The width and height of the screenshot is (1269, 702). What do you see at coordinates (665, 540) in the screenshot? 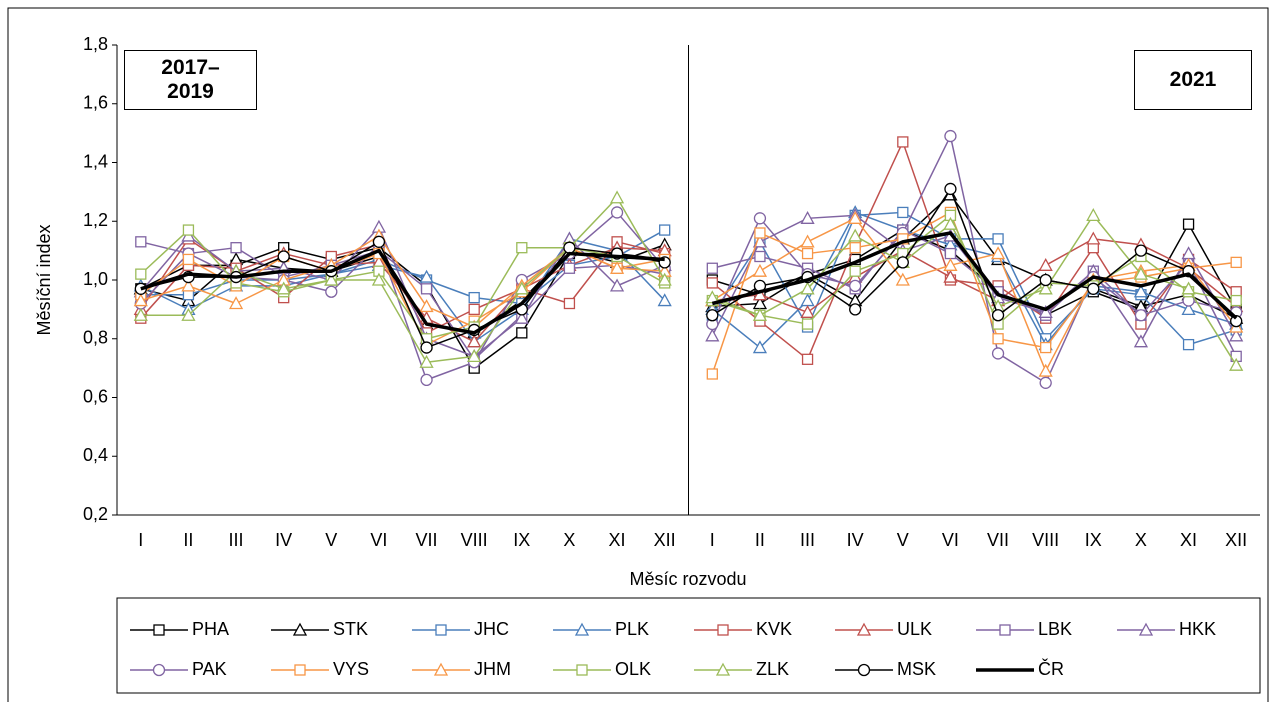
I see `x-tick-label: XII` at bounding box center [665, 540].